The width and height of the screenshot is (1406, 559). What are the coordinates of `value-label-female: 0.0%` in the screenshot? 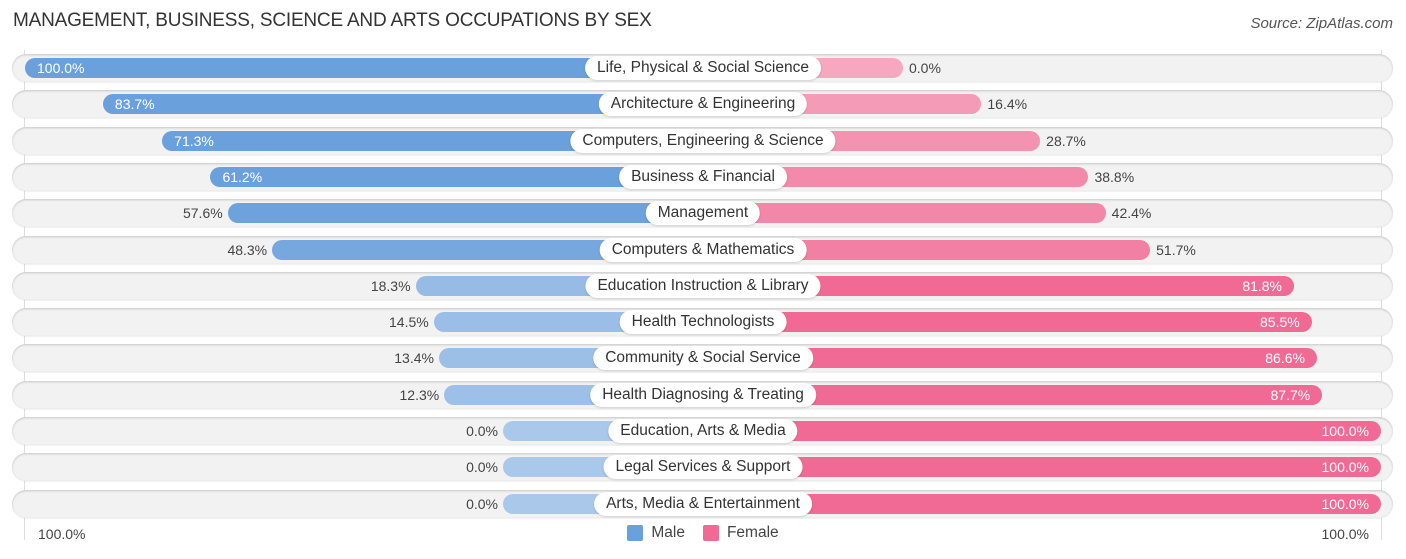 It's located at (925, 68).